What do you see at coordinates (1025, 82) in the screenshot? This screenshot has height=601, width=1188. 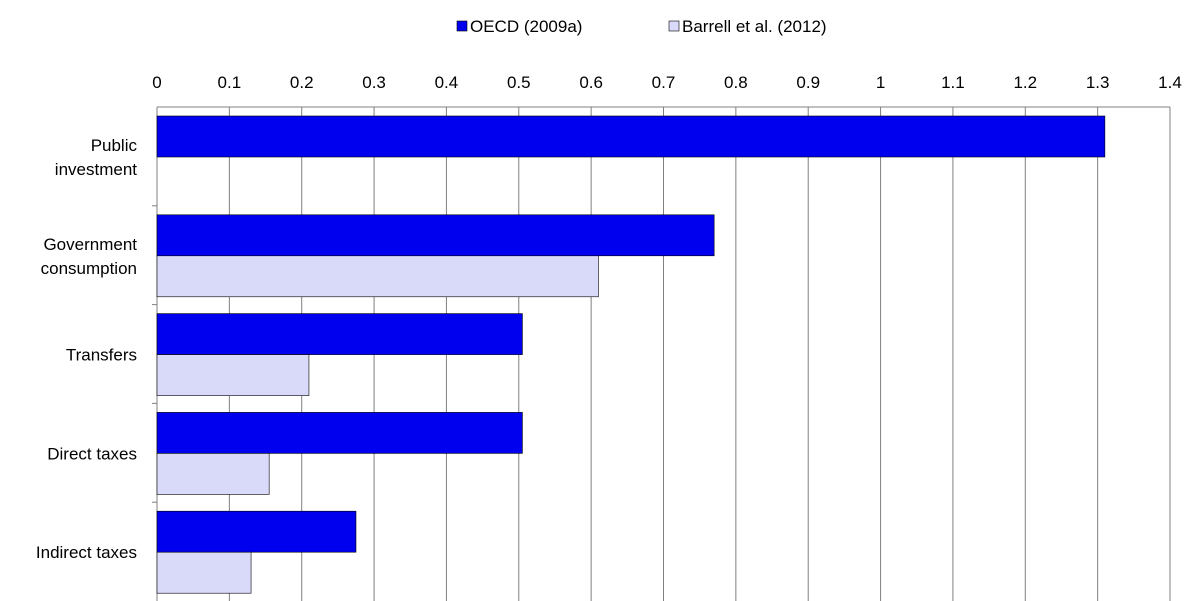 I see `x-tick-label: 1.2` at bounding box center [1025, 82].